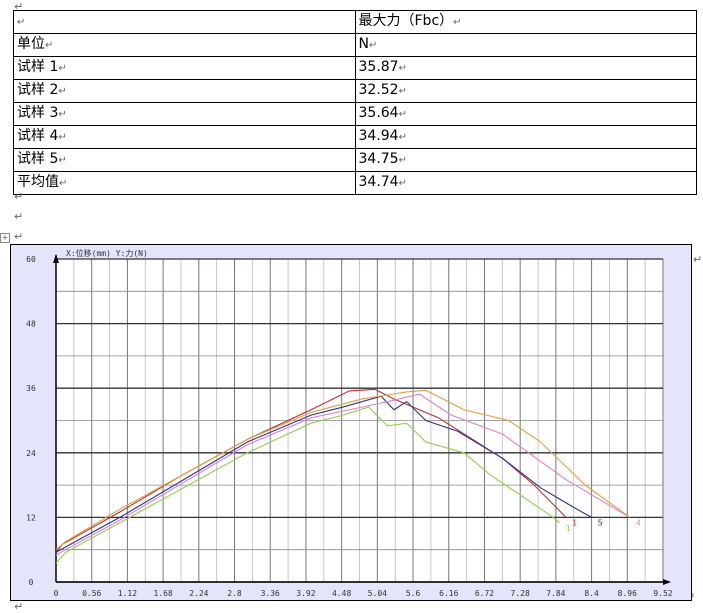  Describe the element at coordinates (198, 593) in the screenshot. I see `x-tick-label: 2.24` at that location.